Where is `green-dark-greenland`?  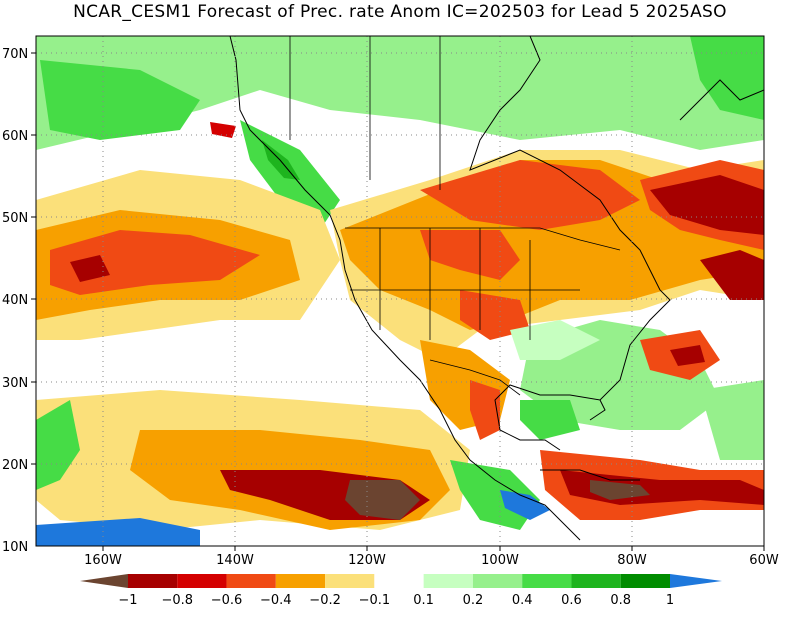 green-dark-greenland is located at coordinates (727, 78).